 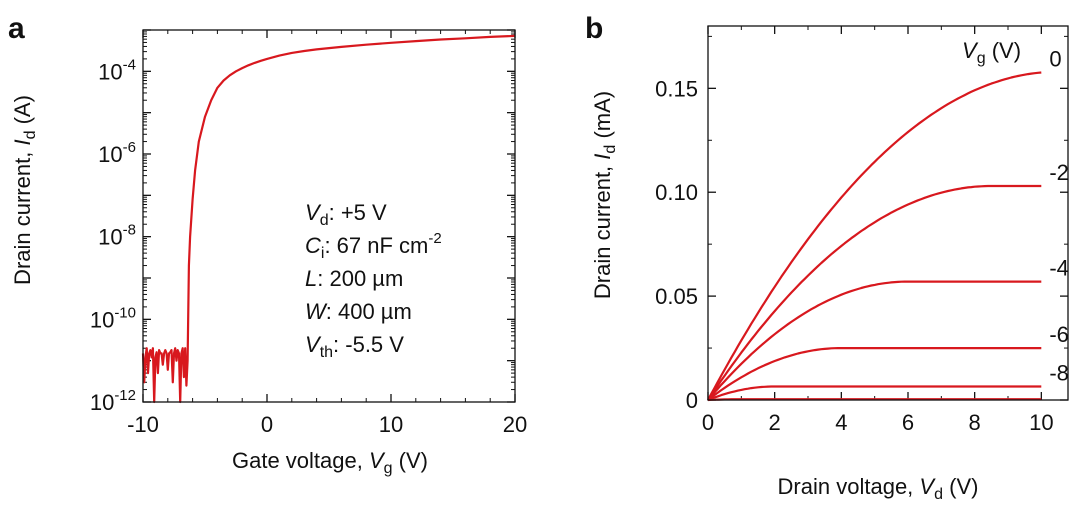 I want to click on a-x-tick-label: 0, so click(x=267, y=424).